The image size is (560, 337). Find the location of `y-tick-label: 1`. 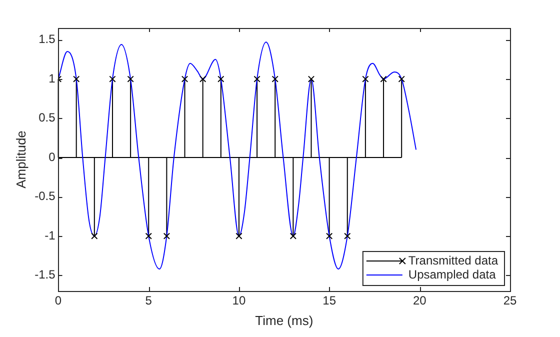

y-tick-label: 1 is located at coordinates (52, 78).